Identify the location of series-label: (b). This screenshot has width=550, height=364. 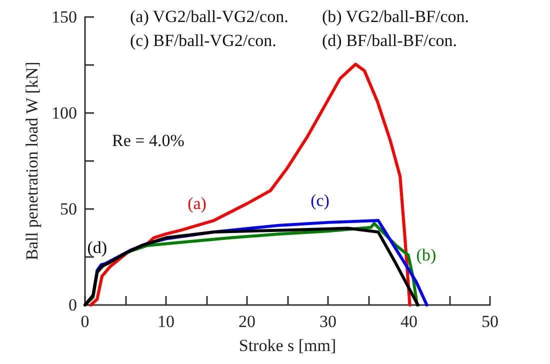
(426, 255).